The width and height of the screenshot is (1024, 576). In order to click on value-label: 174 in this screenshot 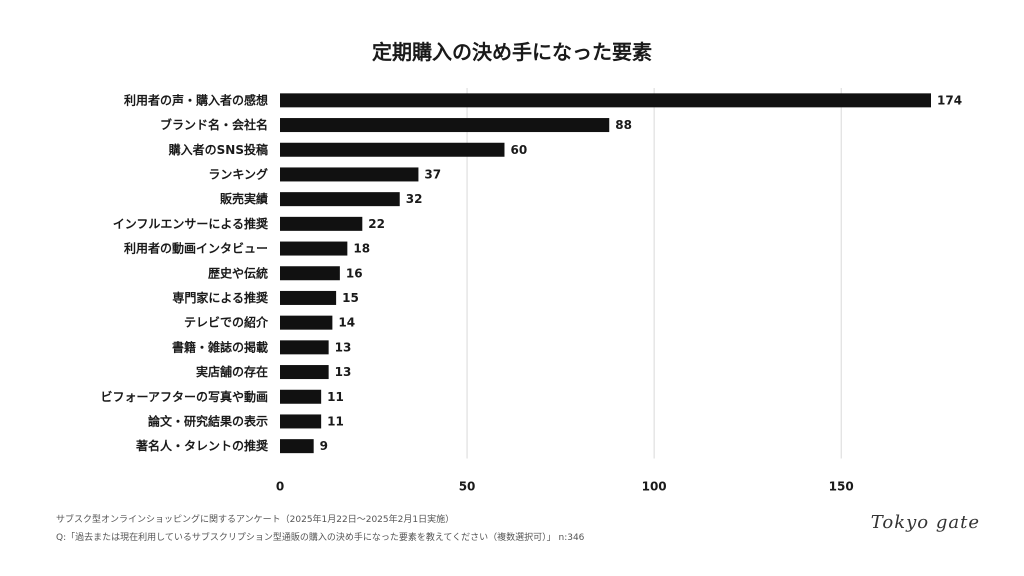, I will do `click(949, 100)`.